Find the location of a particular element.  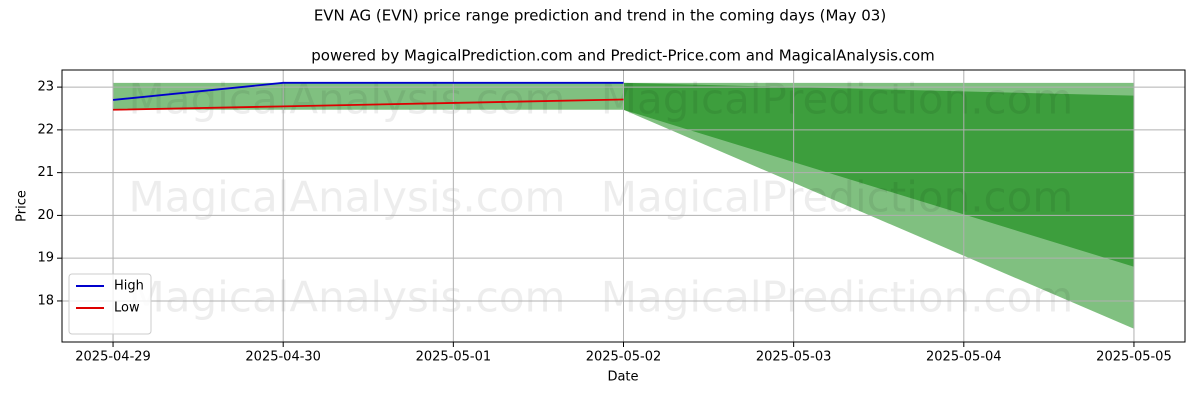

range-band is located at coordinates (368, 96).